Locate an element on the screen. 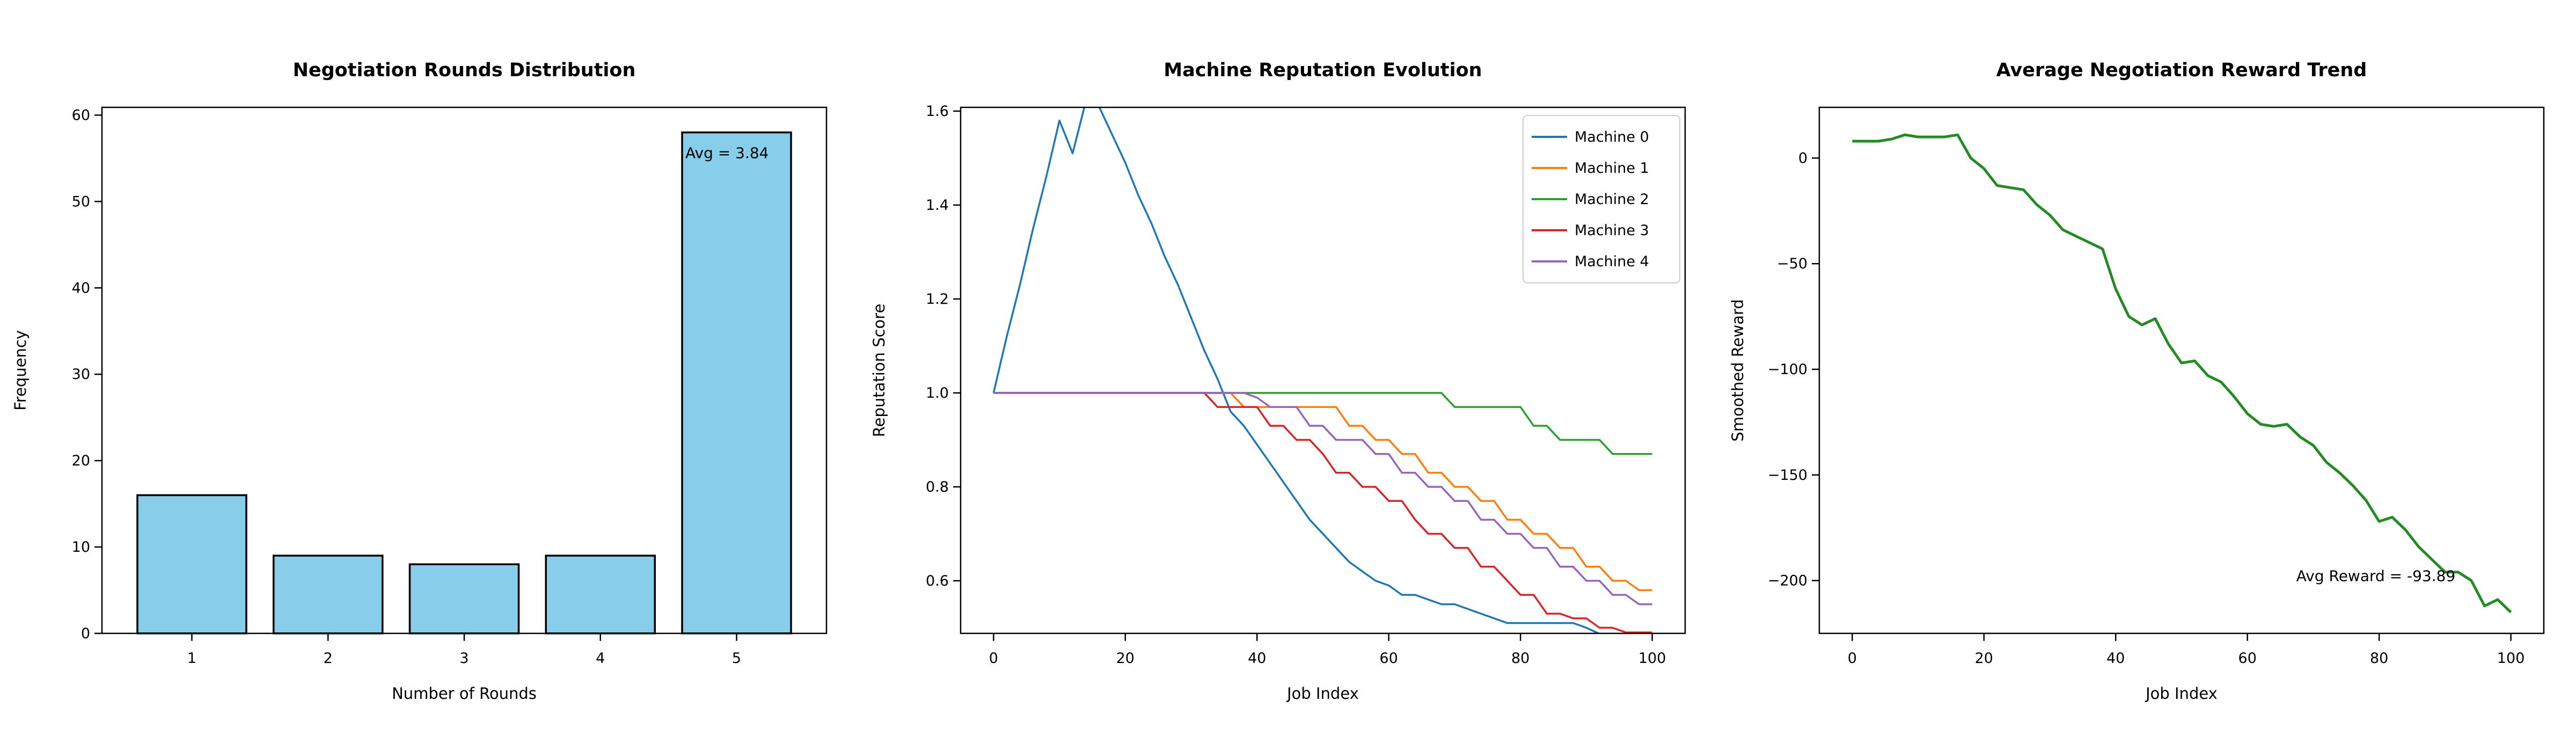 Image resolution: width=2576 pixels, height=730 pixels. legend-box is located at coordinates (1601, 199).